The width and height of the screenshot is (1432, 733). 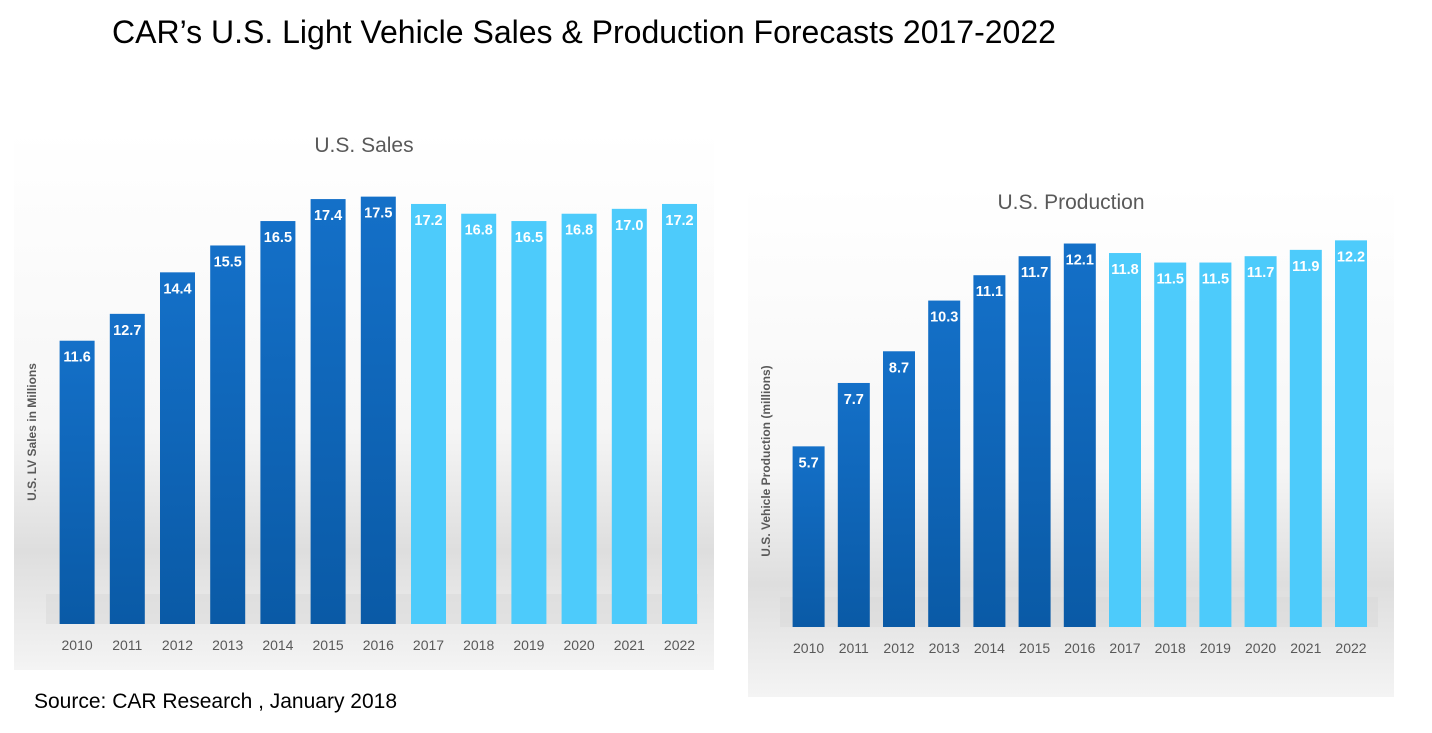 What do you see at coordinates (177, 645) in the screenshot?
I see `sales-x-tick-2012: 2012` at bounding box center [177, 645].